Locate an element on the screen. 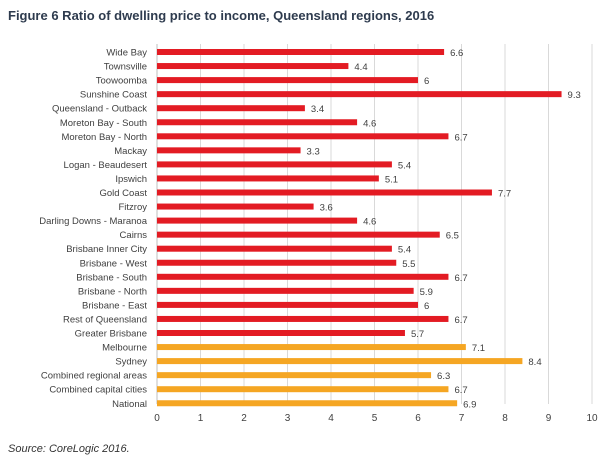 This screenshot has width=612, height=469. data-label: 4.4 is located at coordinates (360, 67).